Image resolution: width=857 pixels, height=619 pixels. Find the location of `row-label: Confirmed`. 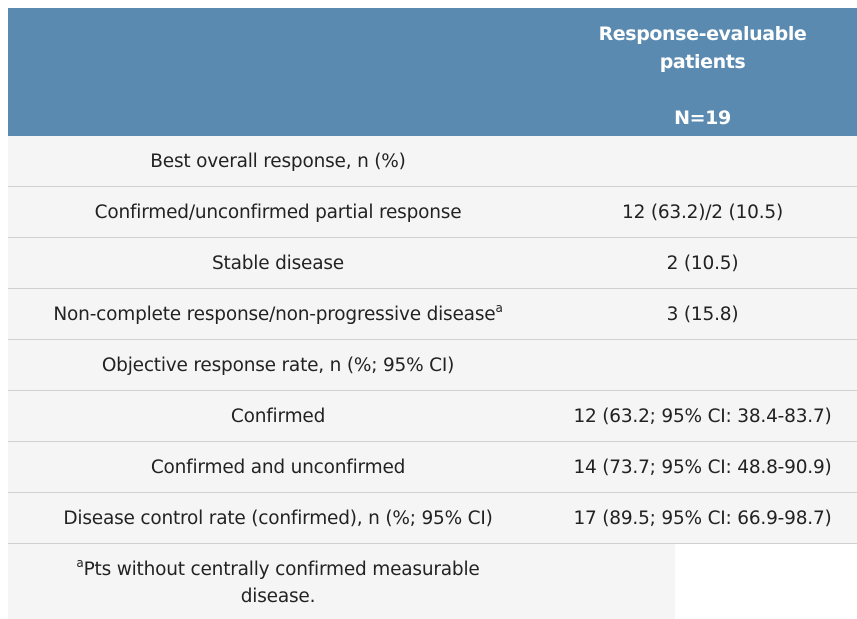

row-label: Confirmed is located at coordinates (278, 416).